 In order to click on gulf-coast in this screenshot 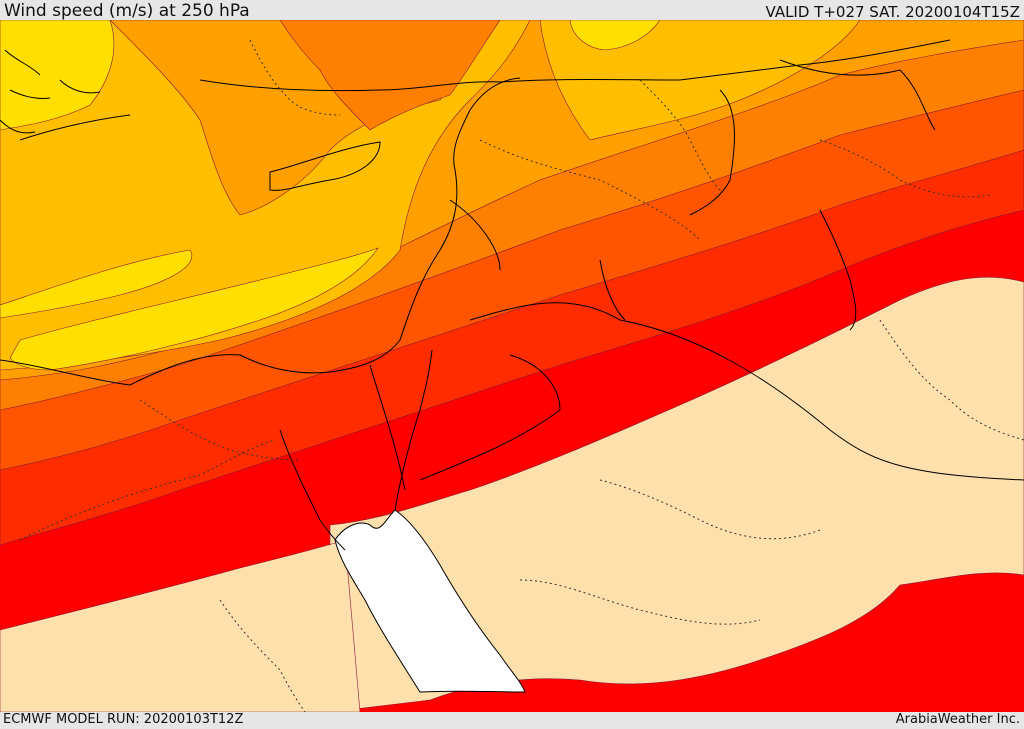, I will do `click(838, 270)`.